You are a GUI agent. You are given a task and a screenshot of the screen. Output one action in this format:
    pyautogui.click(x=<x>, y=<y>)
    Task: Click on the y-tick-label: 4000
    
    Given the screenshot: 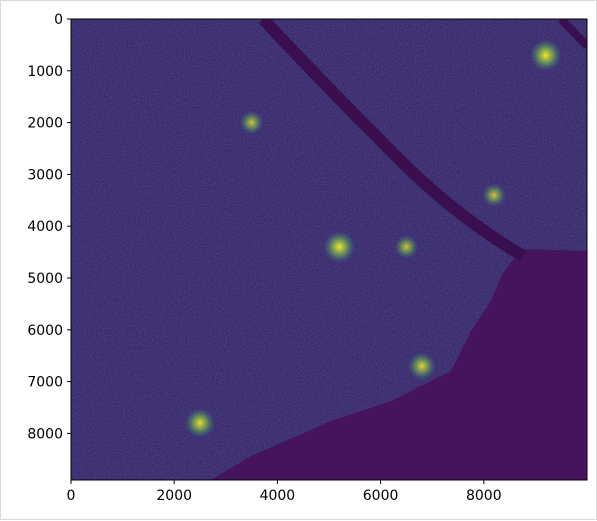 What is the action you would take?
    pyautogui.click(x=45, y=227)
    